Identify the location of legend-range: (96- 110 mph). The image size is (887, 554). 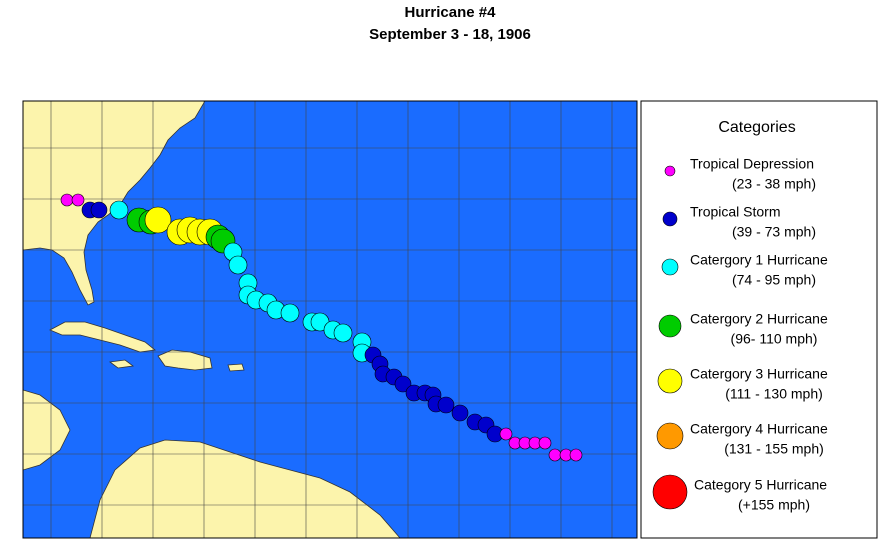
(774, 339).